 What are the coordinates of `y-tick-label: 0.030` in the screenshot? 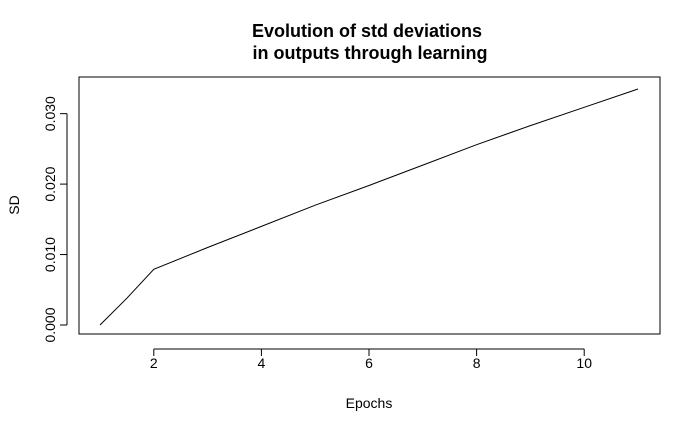 It's located at (50, 113).